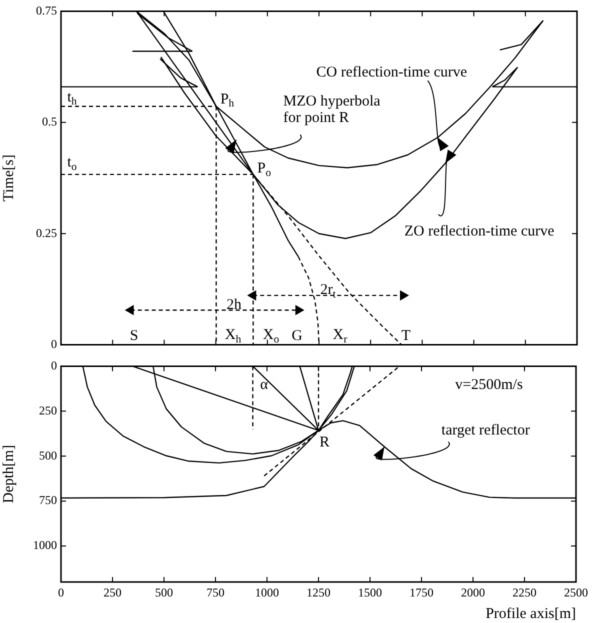 The image size is (592, 623). What do you see at coordinates (49, 121) in the screenshot?
I see `y-tick-label: 0.5` at bounding box center [49, 121].